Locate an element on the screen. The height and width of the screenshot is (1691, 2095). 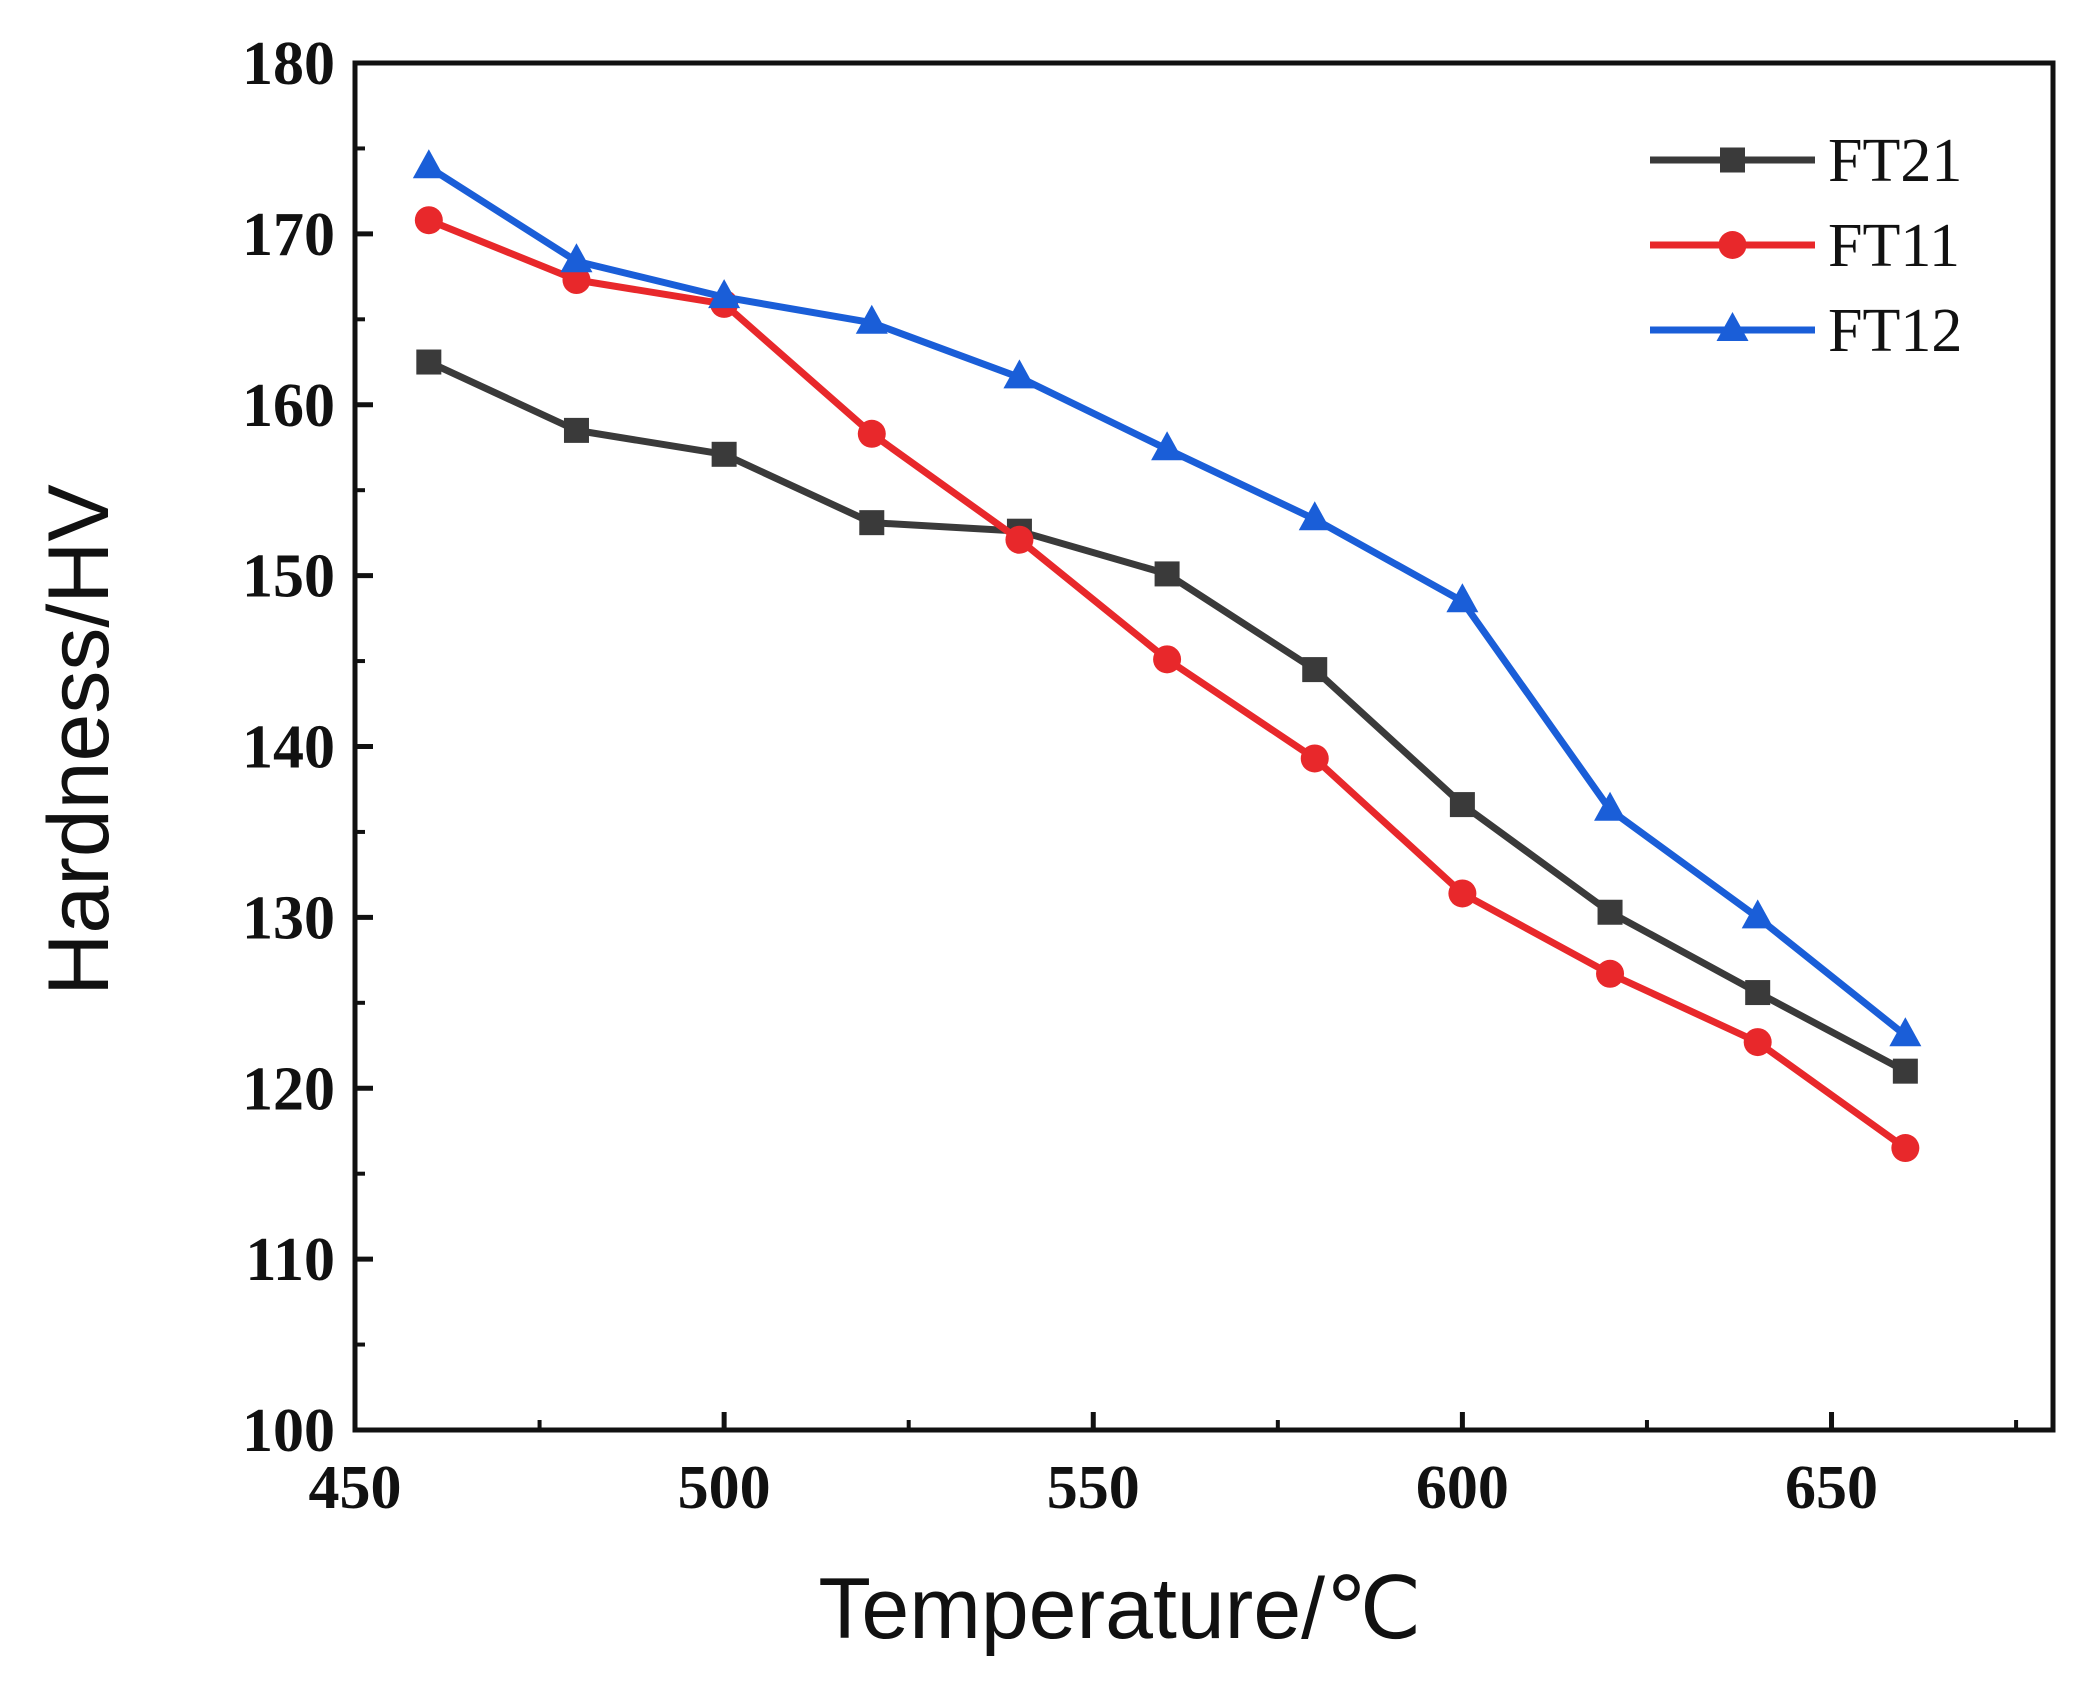
legend-label-ft12: FT12 is located at coordinates (1895, 331).